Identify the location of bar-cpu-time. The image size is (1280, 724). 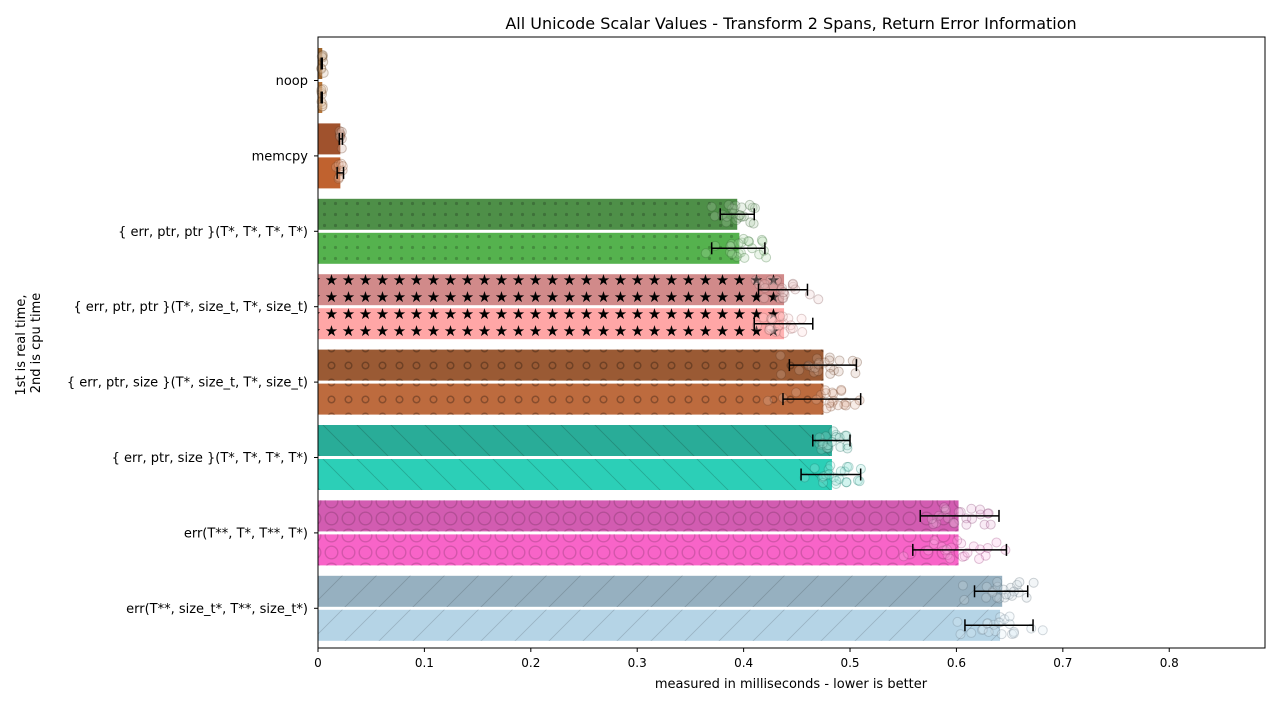
(329, 173).